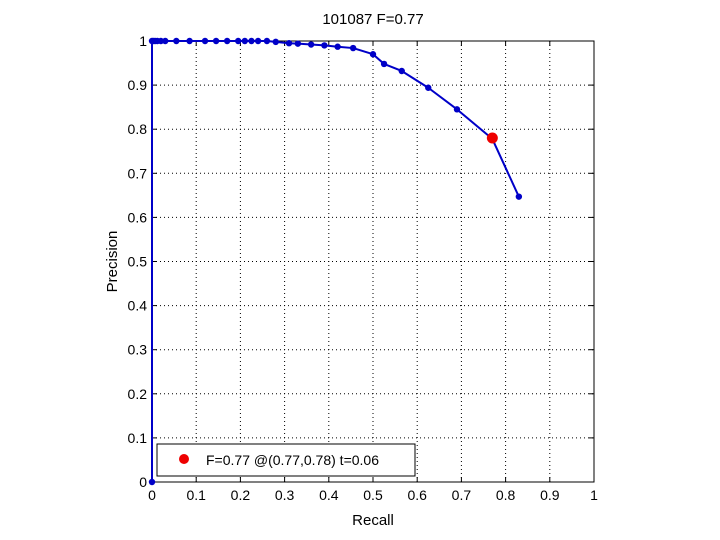 The width and height of the screenshot is (720, 540). I want to click on x-tick-label: 0, so click(152, 495).